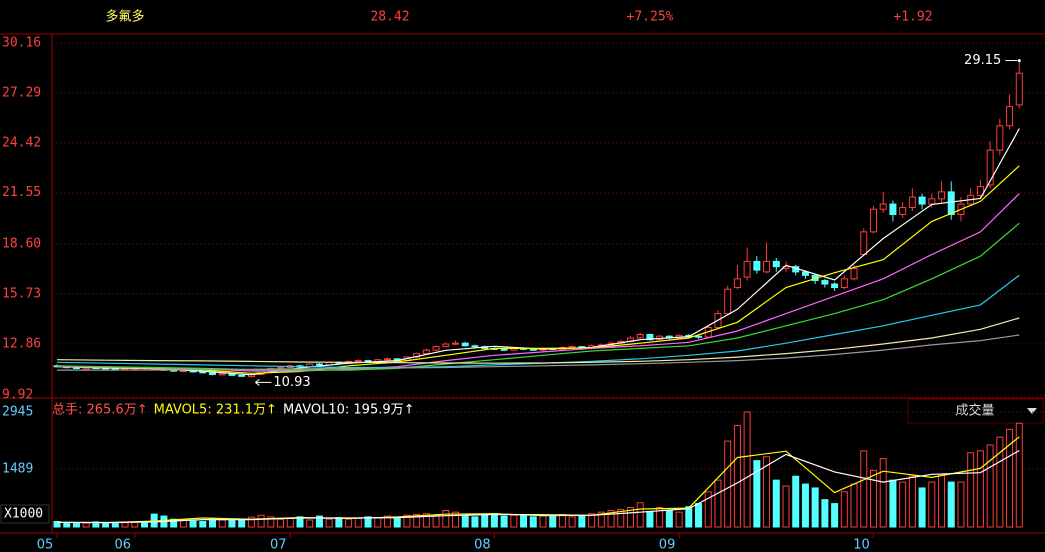 Image resolution: width=1045 pixels, height=552 pixels. I want to click on vol-legend: MAVOL10: 195.9万↑, so click(349, 410).